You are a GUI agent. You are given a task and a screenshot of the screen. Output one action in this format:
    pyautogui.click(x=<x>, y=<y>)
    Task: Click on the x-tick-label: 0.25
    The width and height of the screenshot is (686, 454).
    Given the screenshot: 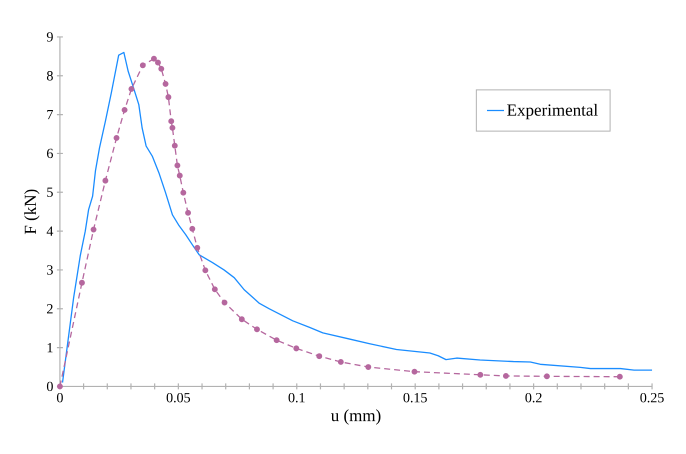 What is the action you would take?
    pyautogui.click(x=652, y=397)
    